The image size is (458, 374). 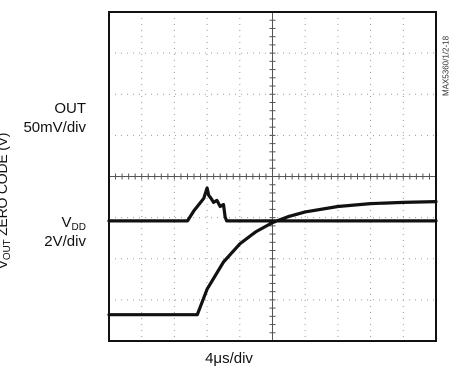 I want to click on trace-out, so click(x=272, y=204).